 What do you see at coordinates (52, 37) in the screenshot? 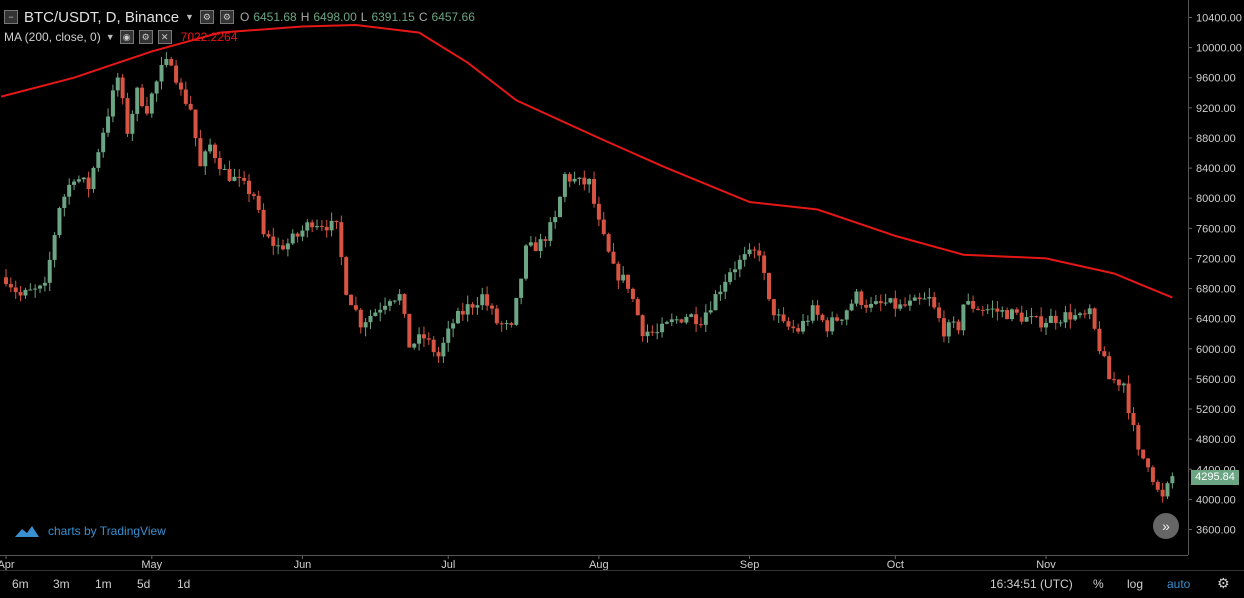
I see `indicator-name: MA (200, close, 0)` at bounding box center [52, 37].